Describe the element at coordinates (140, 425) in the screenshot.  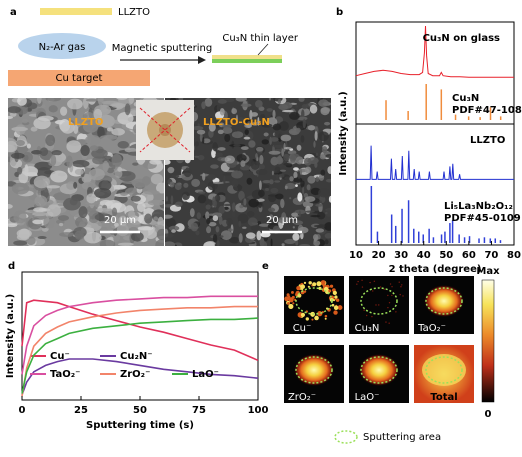
I see `x-axis-title: Sputtering time (s)` at that location.